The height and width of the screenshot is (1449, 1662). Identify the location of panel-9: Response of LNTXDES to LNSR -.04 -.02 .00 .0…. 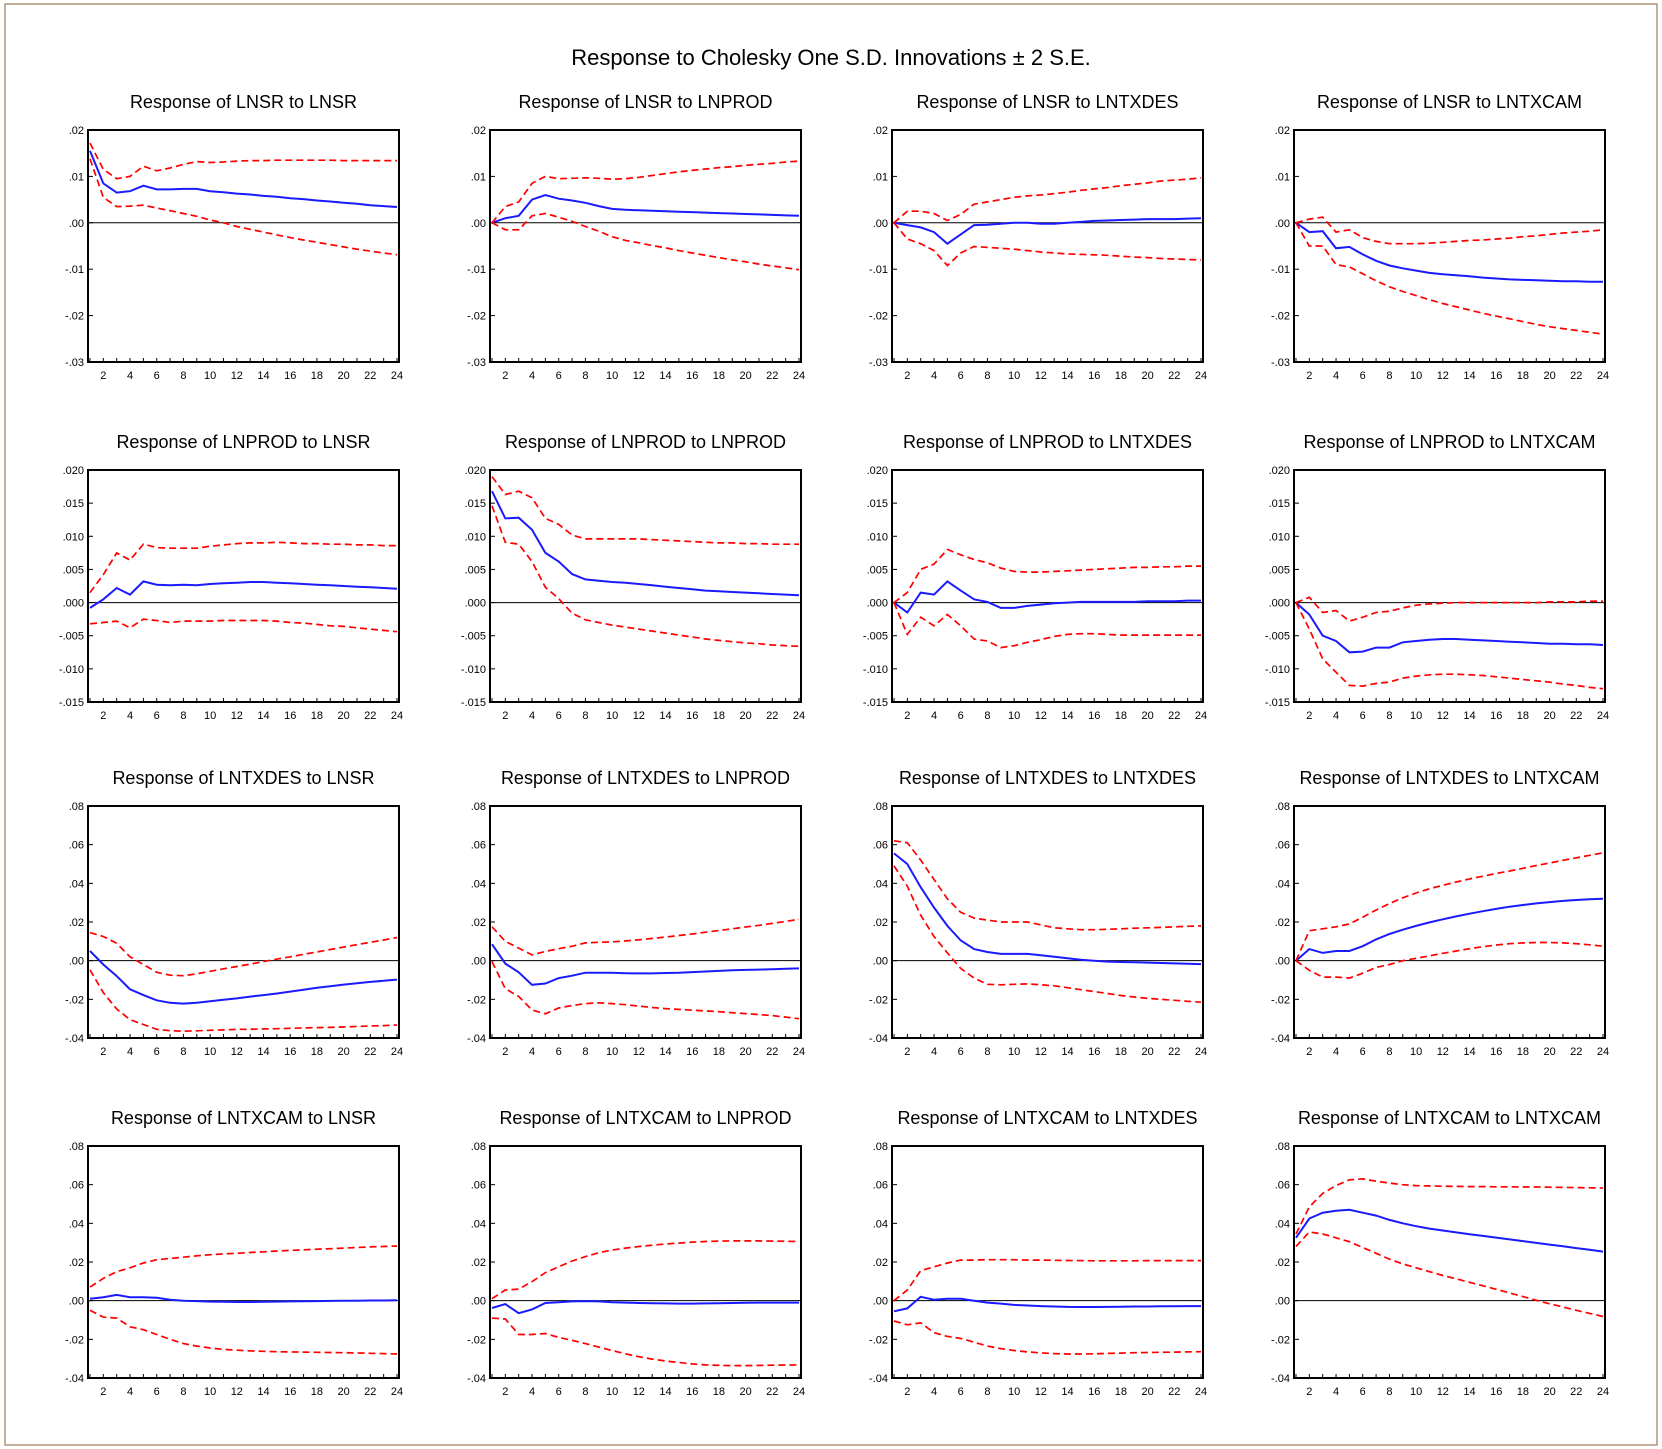
(234, 913).